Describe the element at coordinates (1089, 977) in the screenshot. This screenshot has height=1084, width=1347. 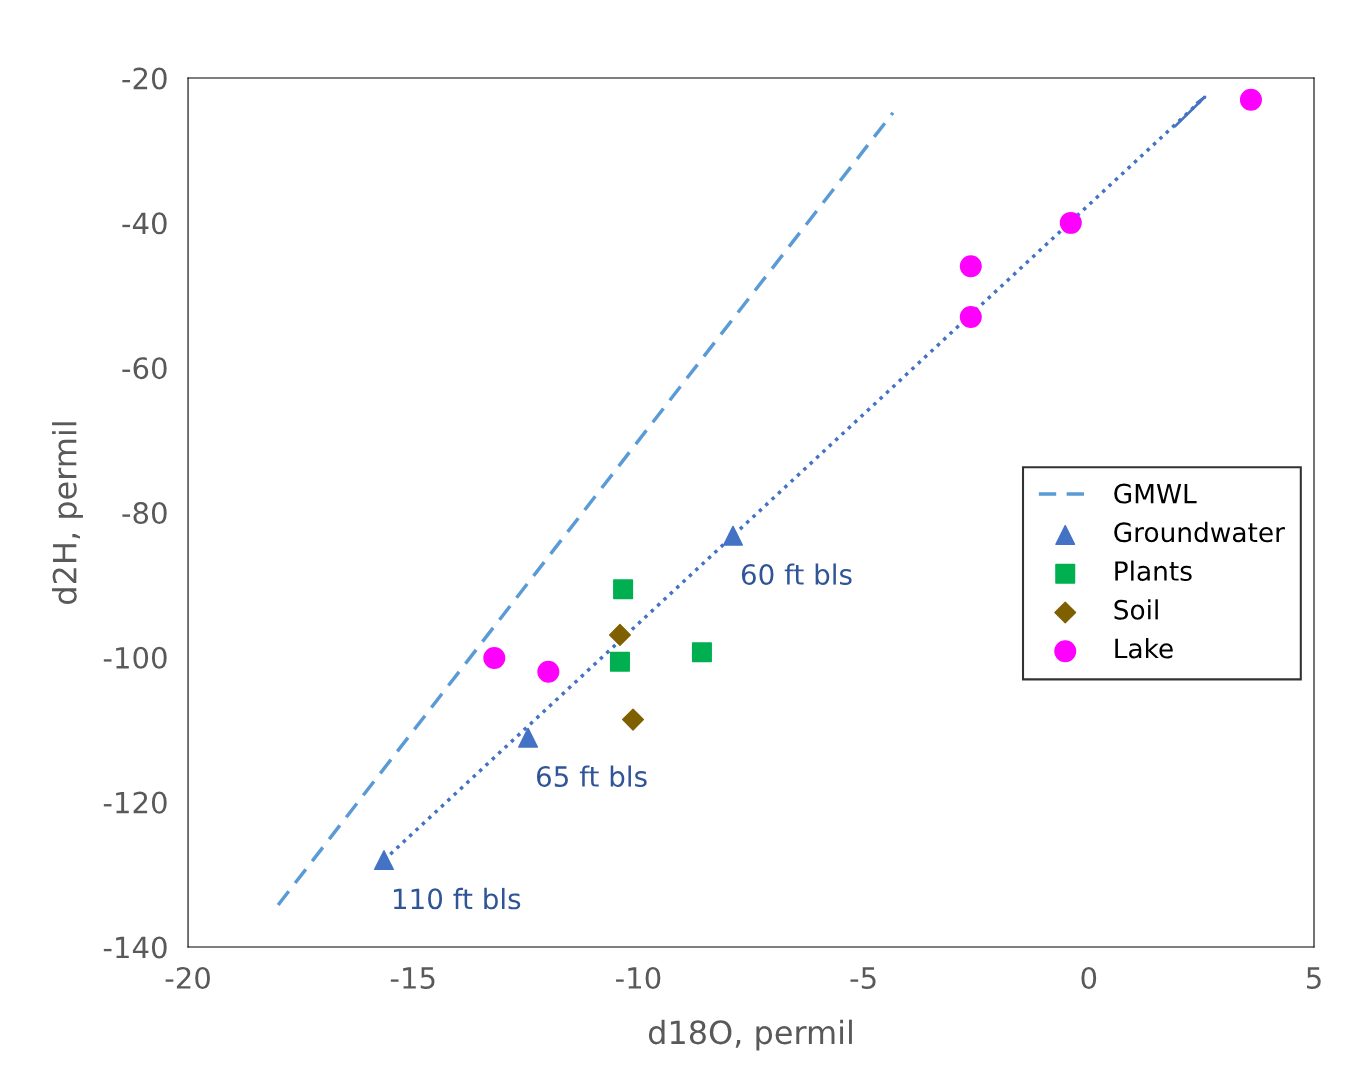
I see `x-tick-label: 0` at that location.